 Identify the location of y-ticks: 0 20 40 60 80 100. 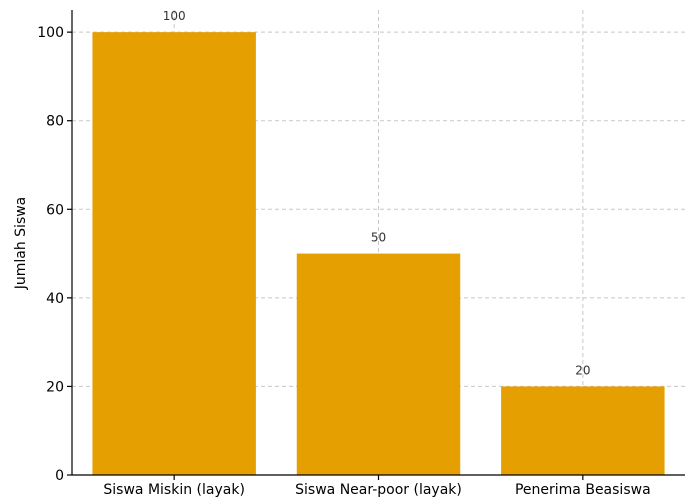
(54, 254).